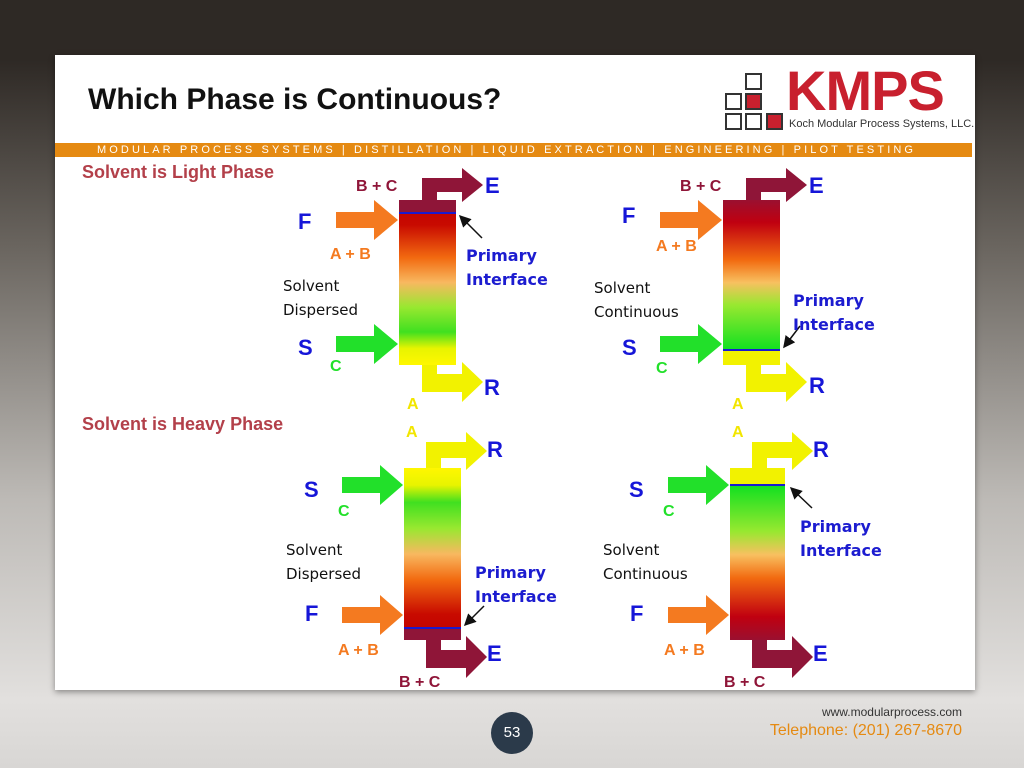  What do you see at coordinates (891, 712) in the screenshot?
I see `footer-url: www.modularprocess.com` at bounding box center [891, 712].